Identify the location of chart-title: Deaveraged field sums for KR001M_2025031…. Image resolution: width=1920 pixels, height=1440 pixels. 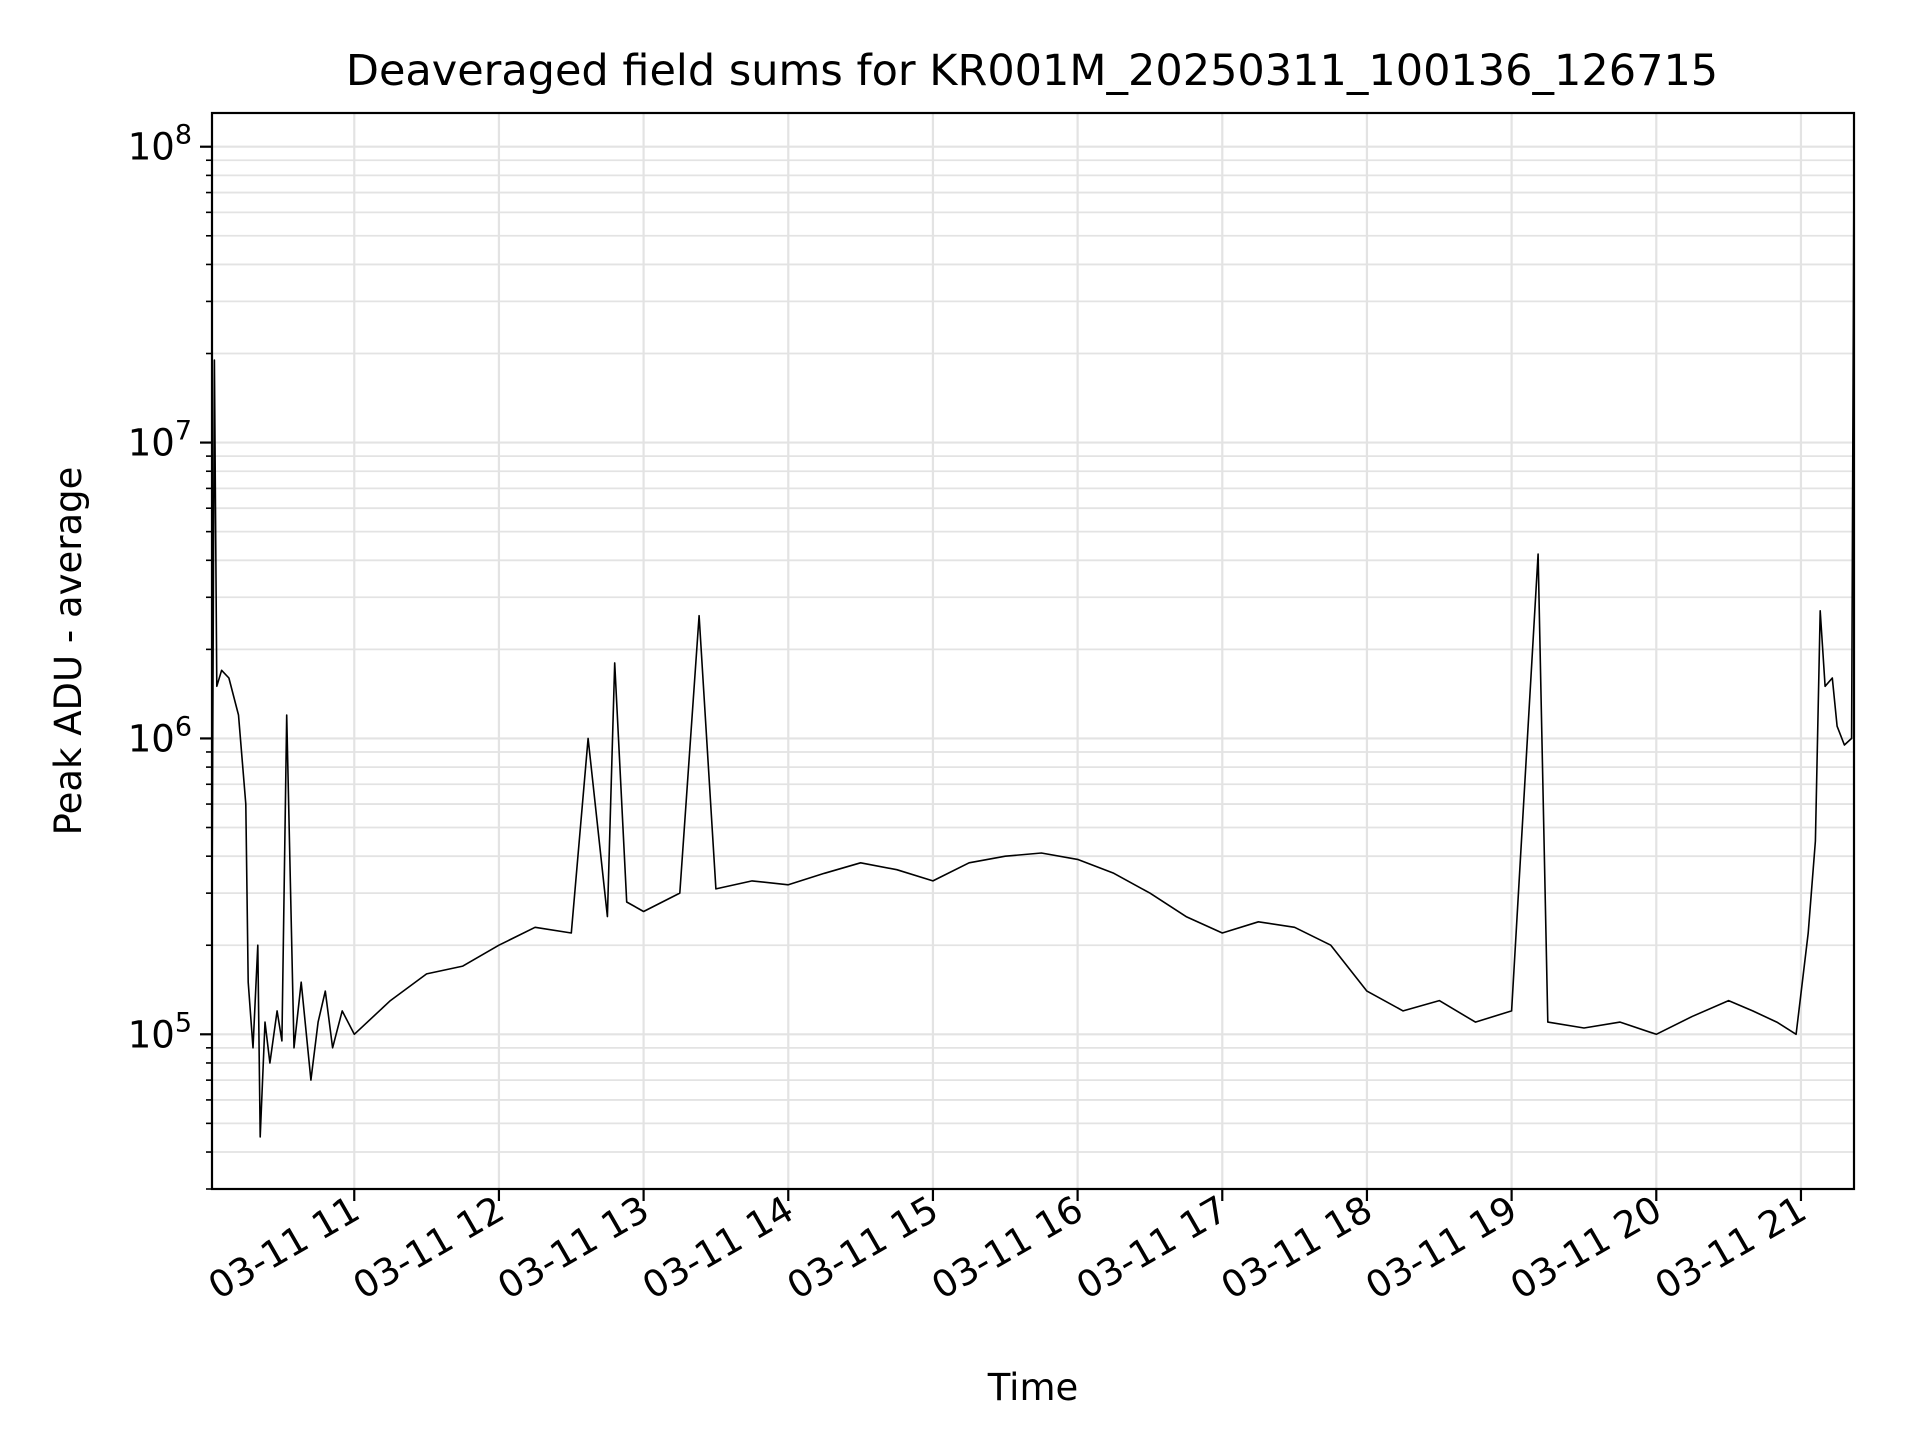
(1032, 71).